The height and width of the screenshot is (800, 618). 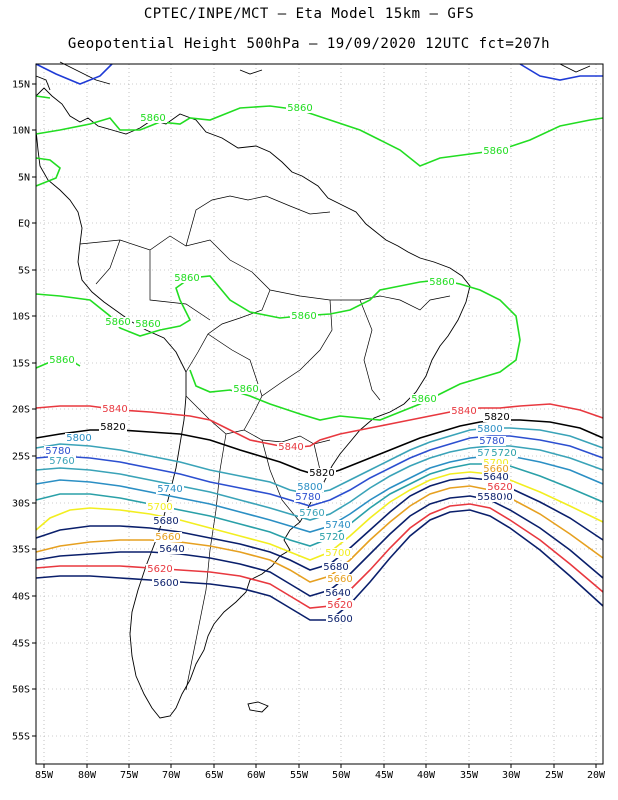 What do you see at coordinates (21, 457) in the screenshot?
I see `lat-tick-label: 25S` at bounding box center [21, 457].